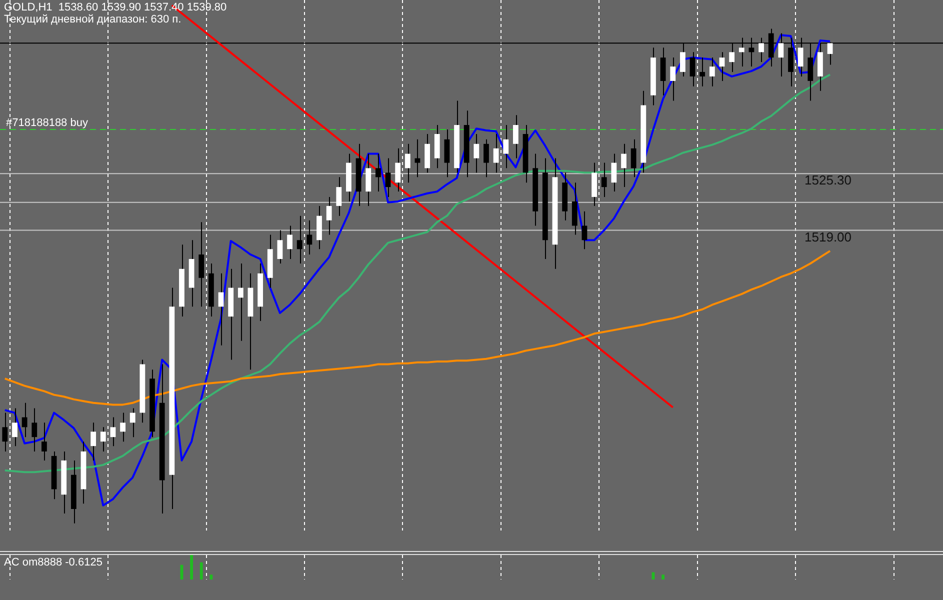 The width and height of the screenshot is (943, 600). What do you see at coordinates (828, 236) in the screenshot?
I see `ref-line-label: 1519.00` at bounding box center [828, 236].